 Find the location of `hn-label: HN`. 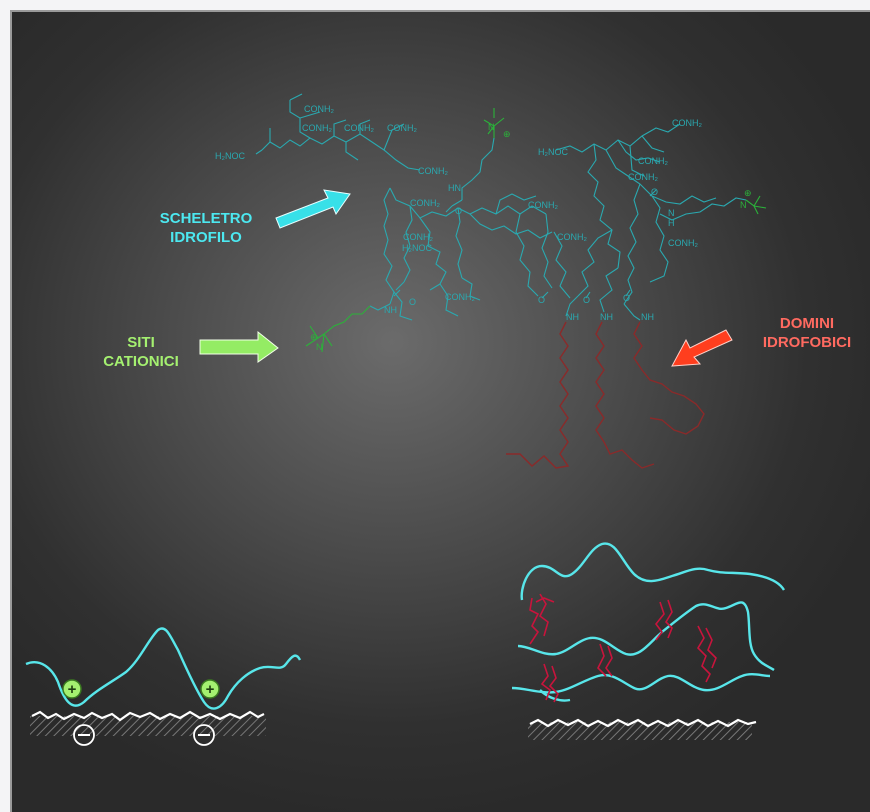

hn-label: HN is located at coordinates (454, 188).